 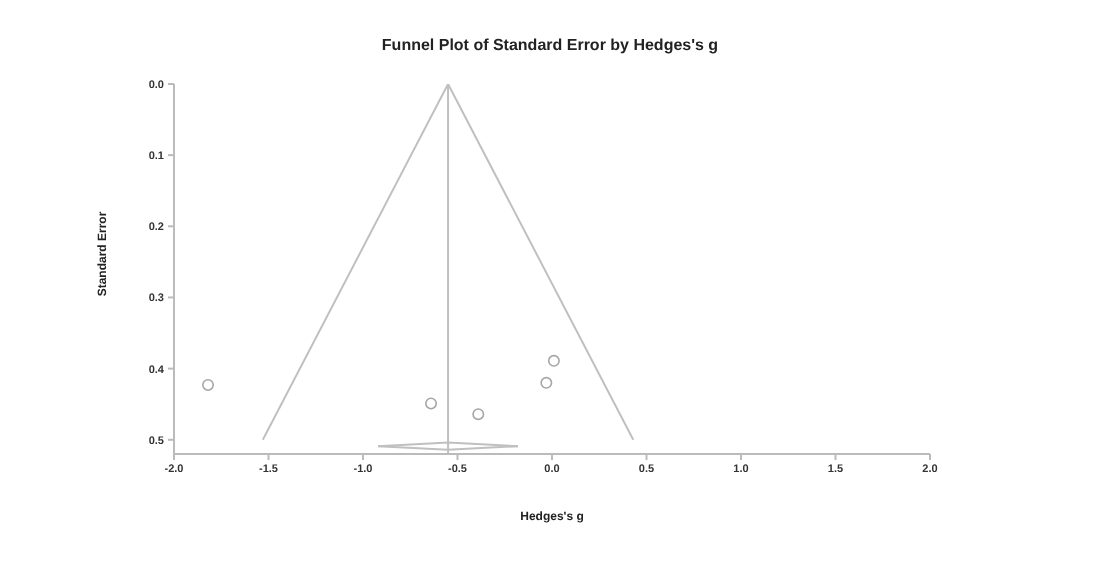 I want to click on chart-title: Funnel Plot of Standard Error by Hedges's g, so click(x=550, y=45).